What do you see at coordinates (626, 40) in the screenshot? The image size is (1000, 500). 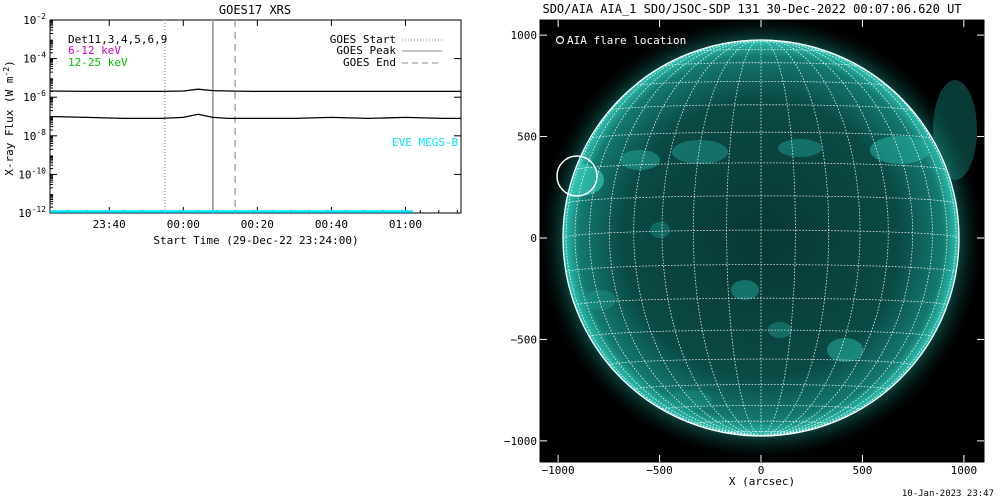 I see `flare-legend-label: AIA flare location` at bounding box center [626, 40].